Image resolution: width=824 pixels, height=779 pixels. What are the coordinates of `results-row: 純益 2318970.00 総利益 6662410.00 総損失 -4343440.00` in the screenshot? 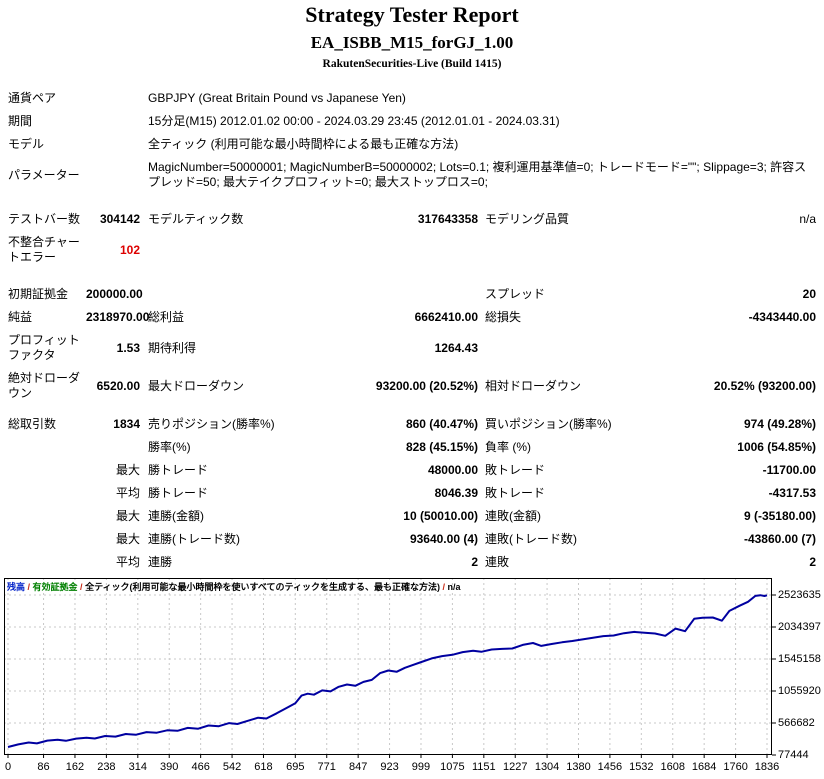 It's located at (412, 317).